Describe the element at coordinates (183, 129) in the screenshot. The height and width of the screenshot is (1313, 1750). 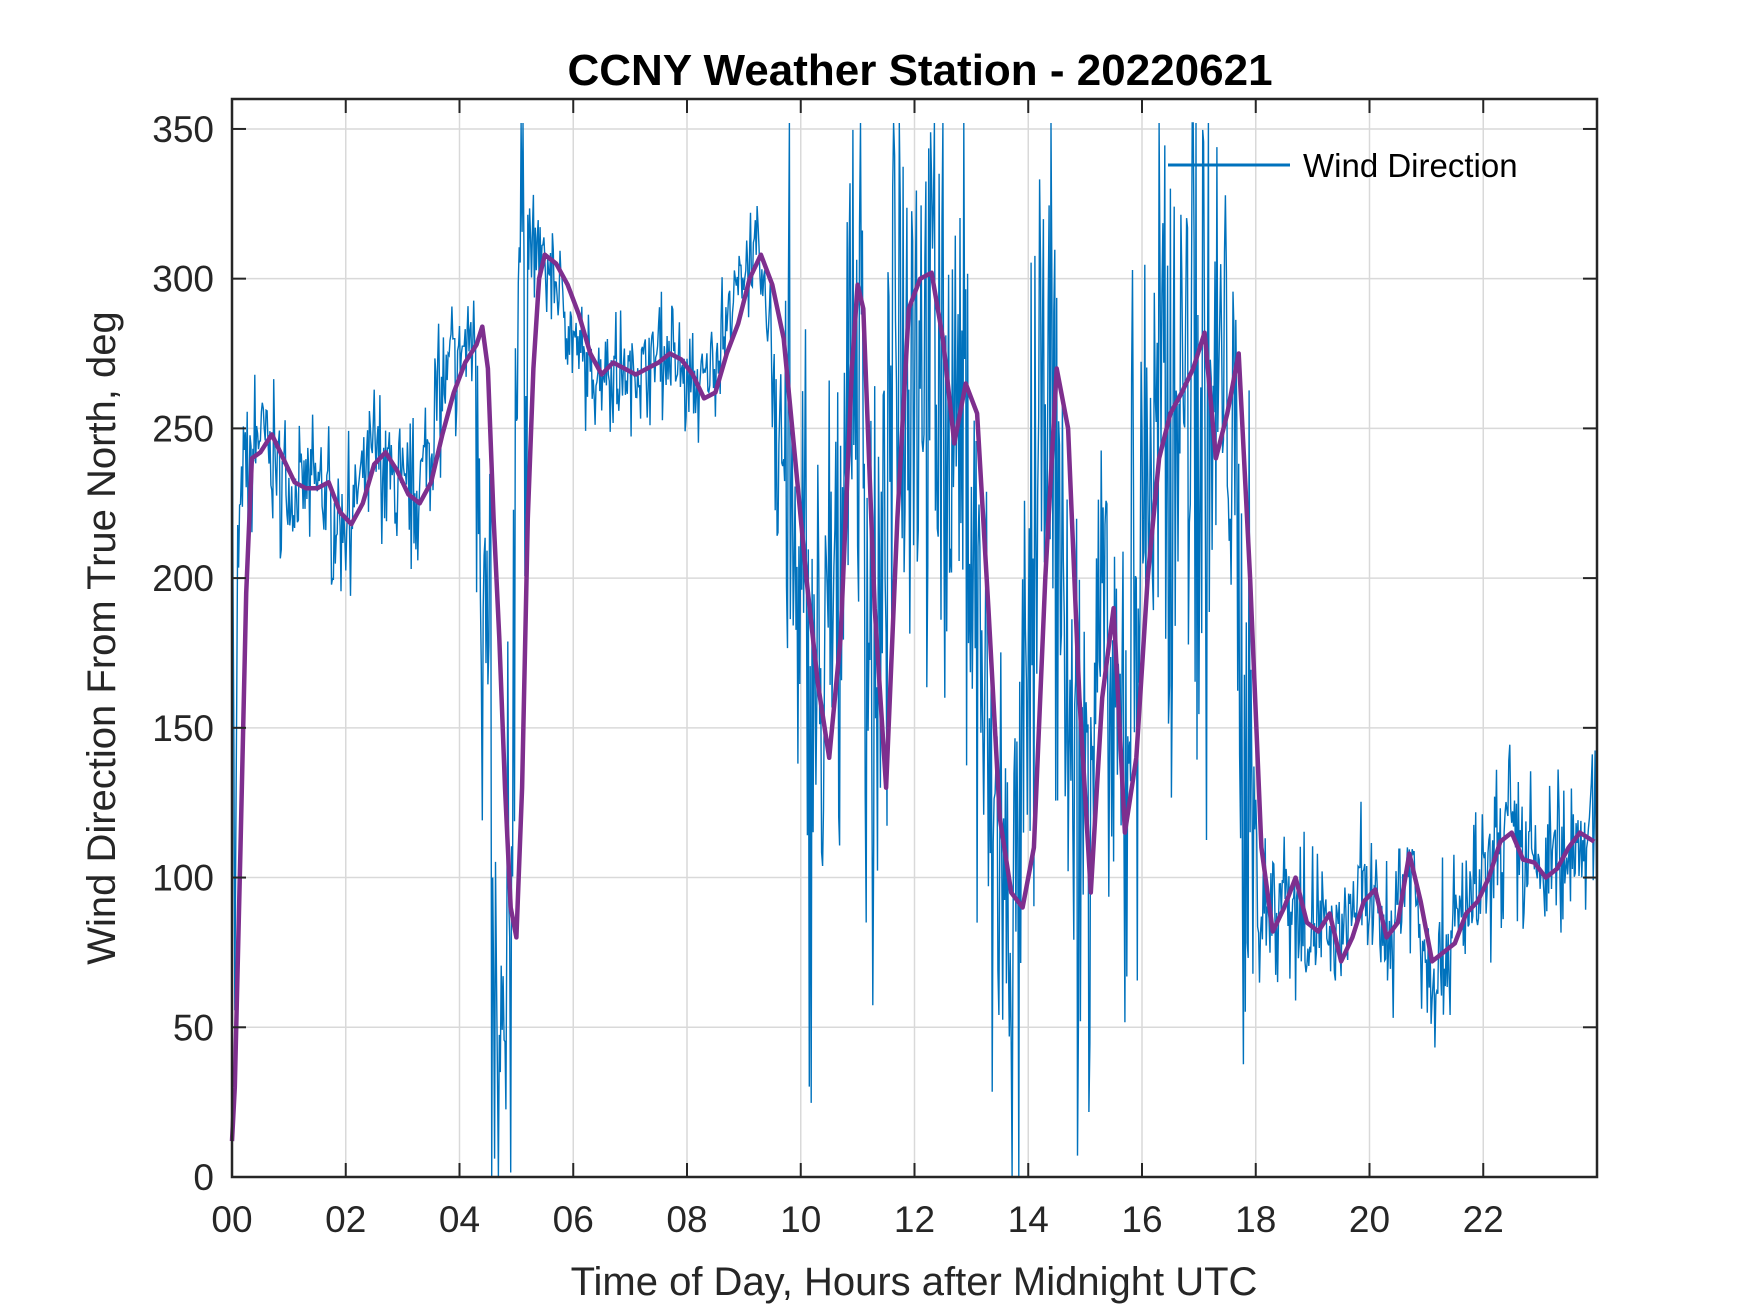
I see `y-tick-label: 350` at that location.